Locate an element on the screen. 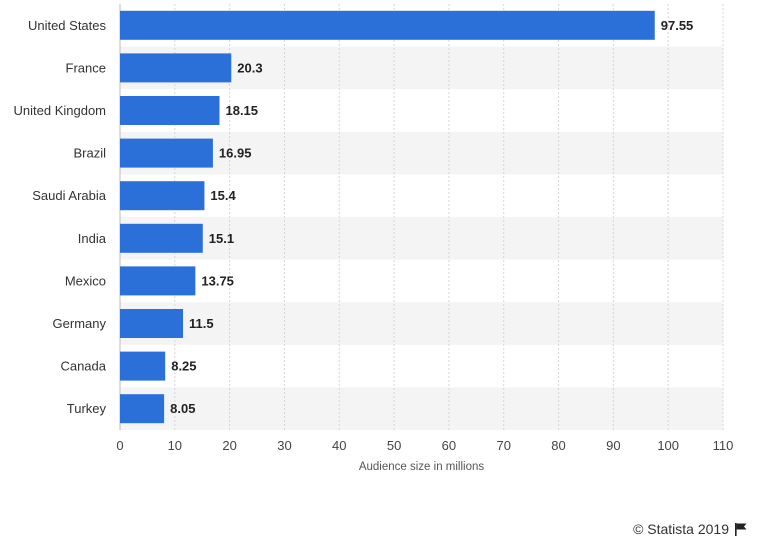 This screenshot has width=780, height=549. category-label: United States is located at coordinates (67, 25).